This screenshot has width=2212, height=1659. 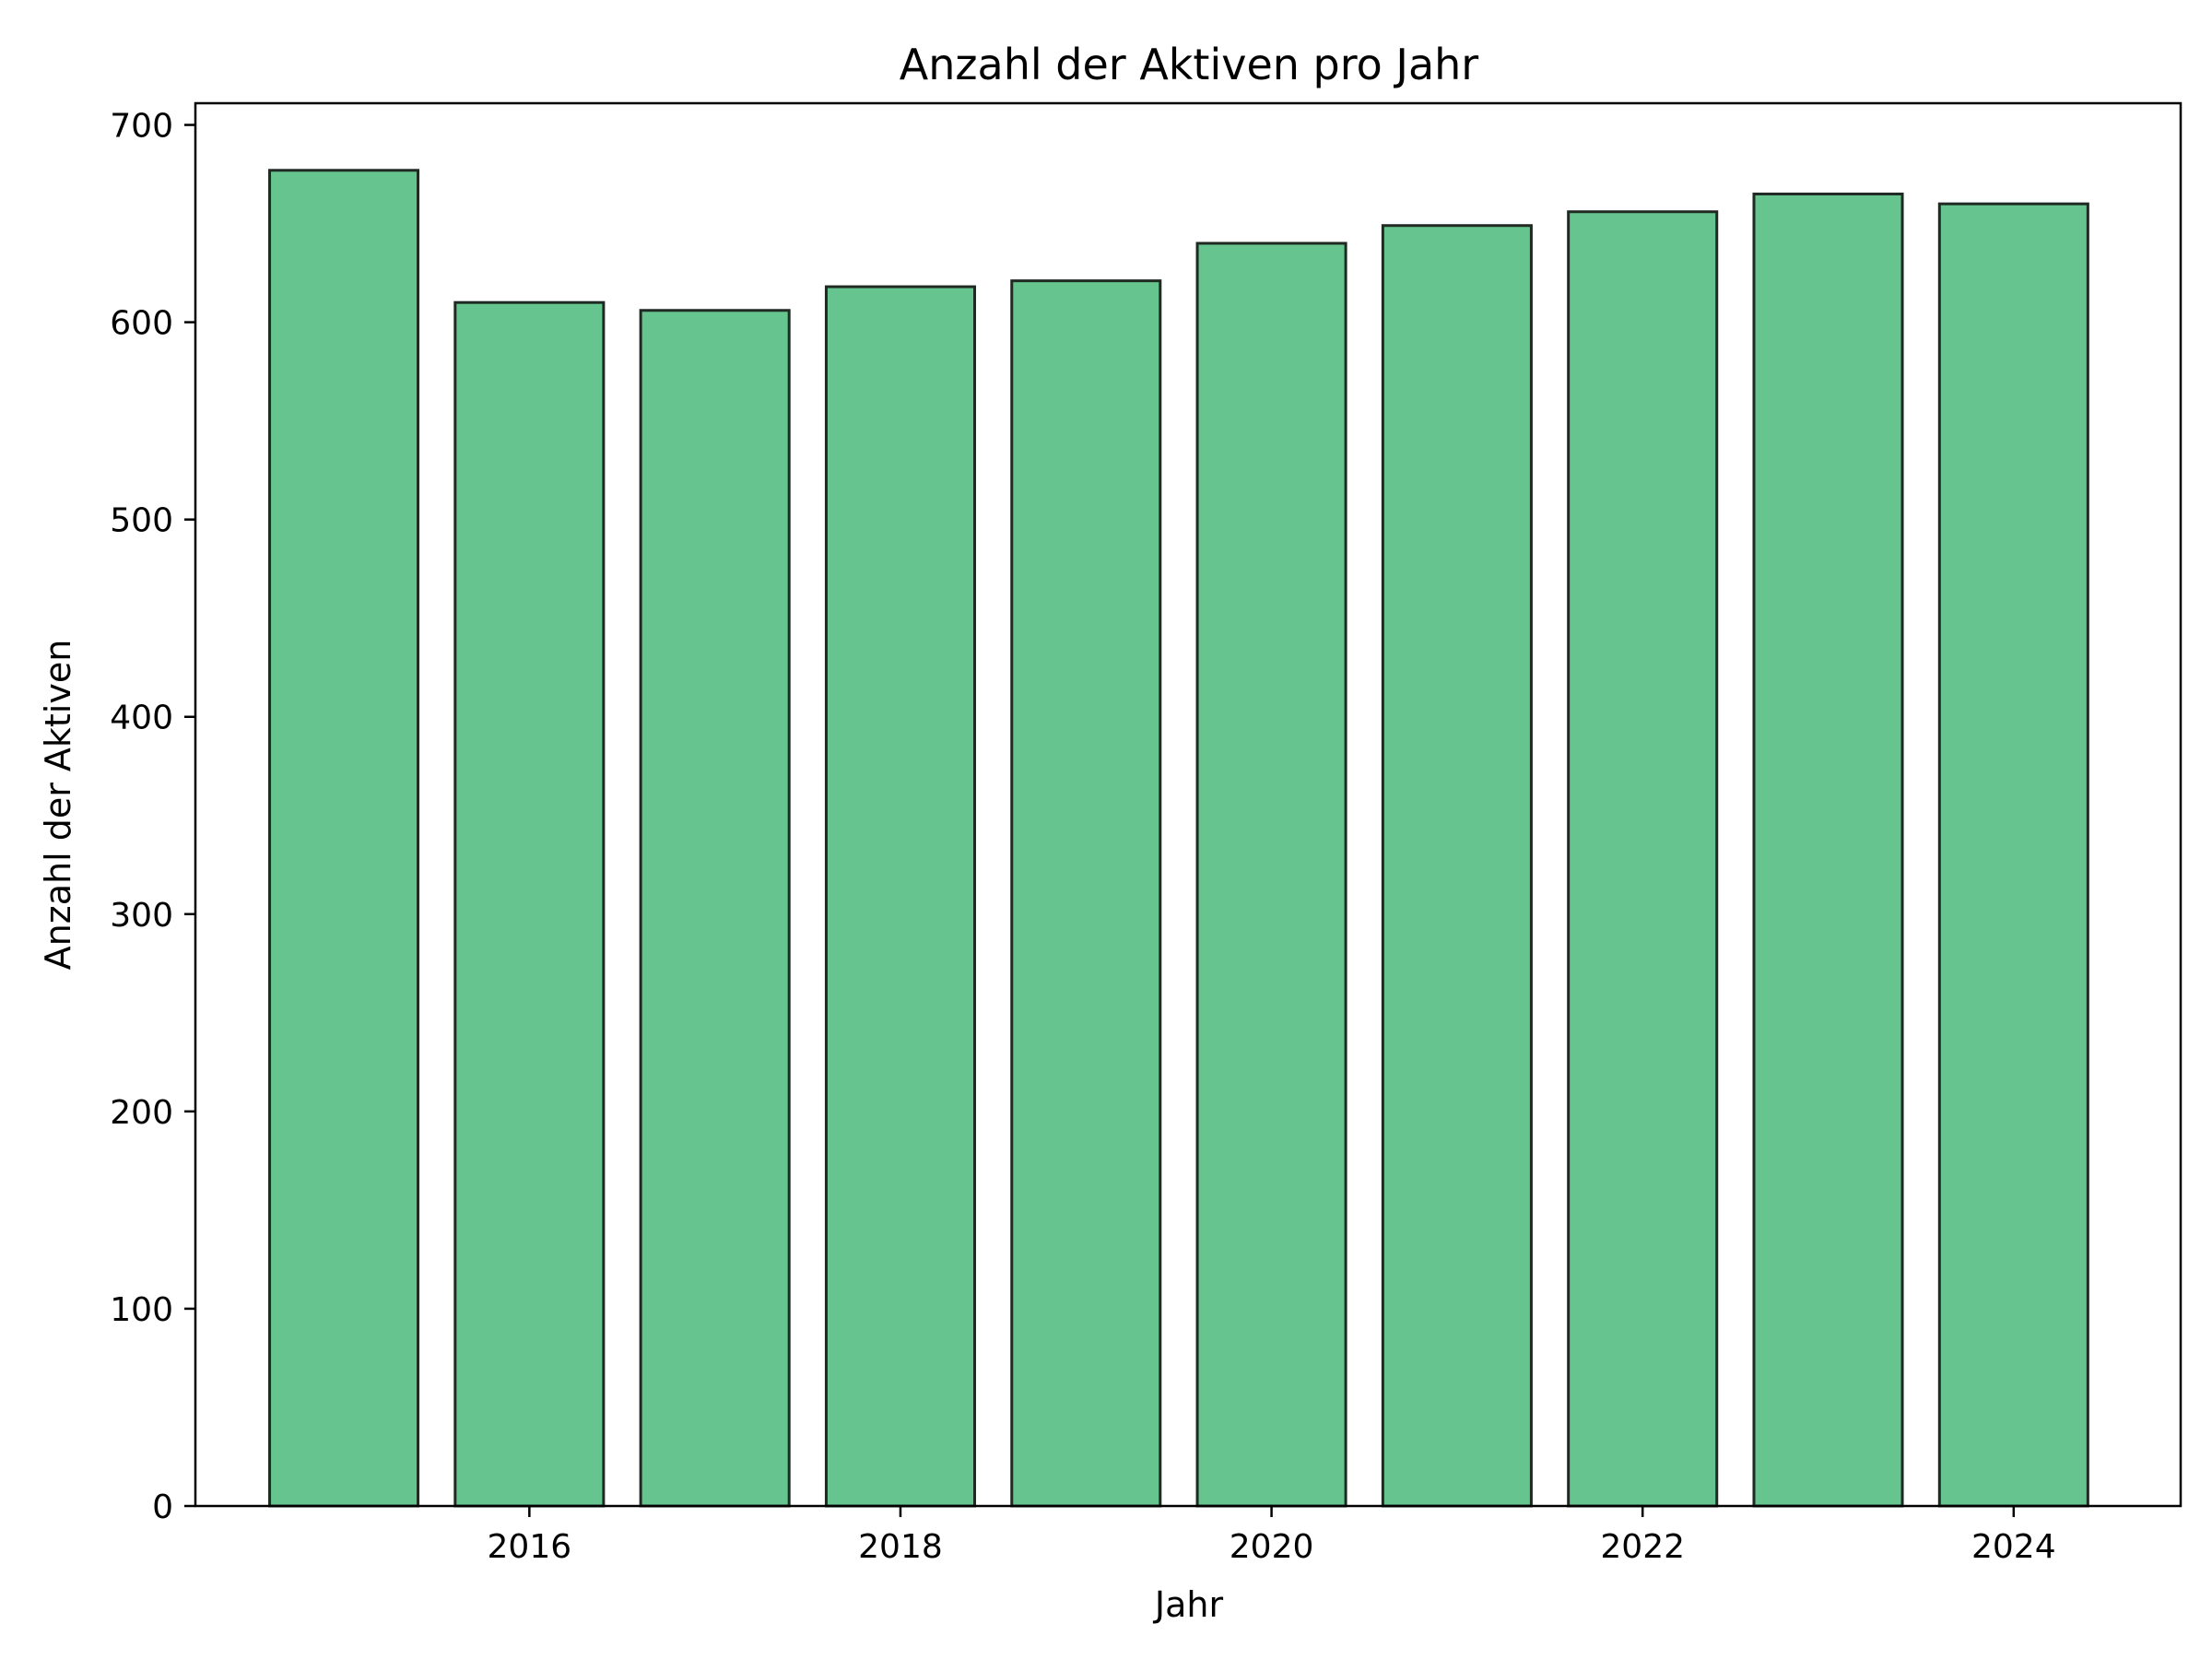 I want to click on y-tick-label: 0, so click(x=162, y=1507).